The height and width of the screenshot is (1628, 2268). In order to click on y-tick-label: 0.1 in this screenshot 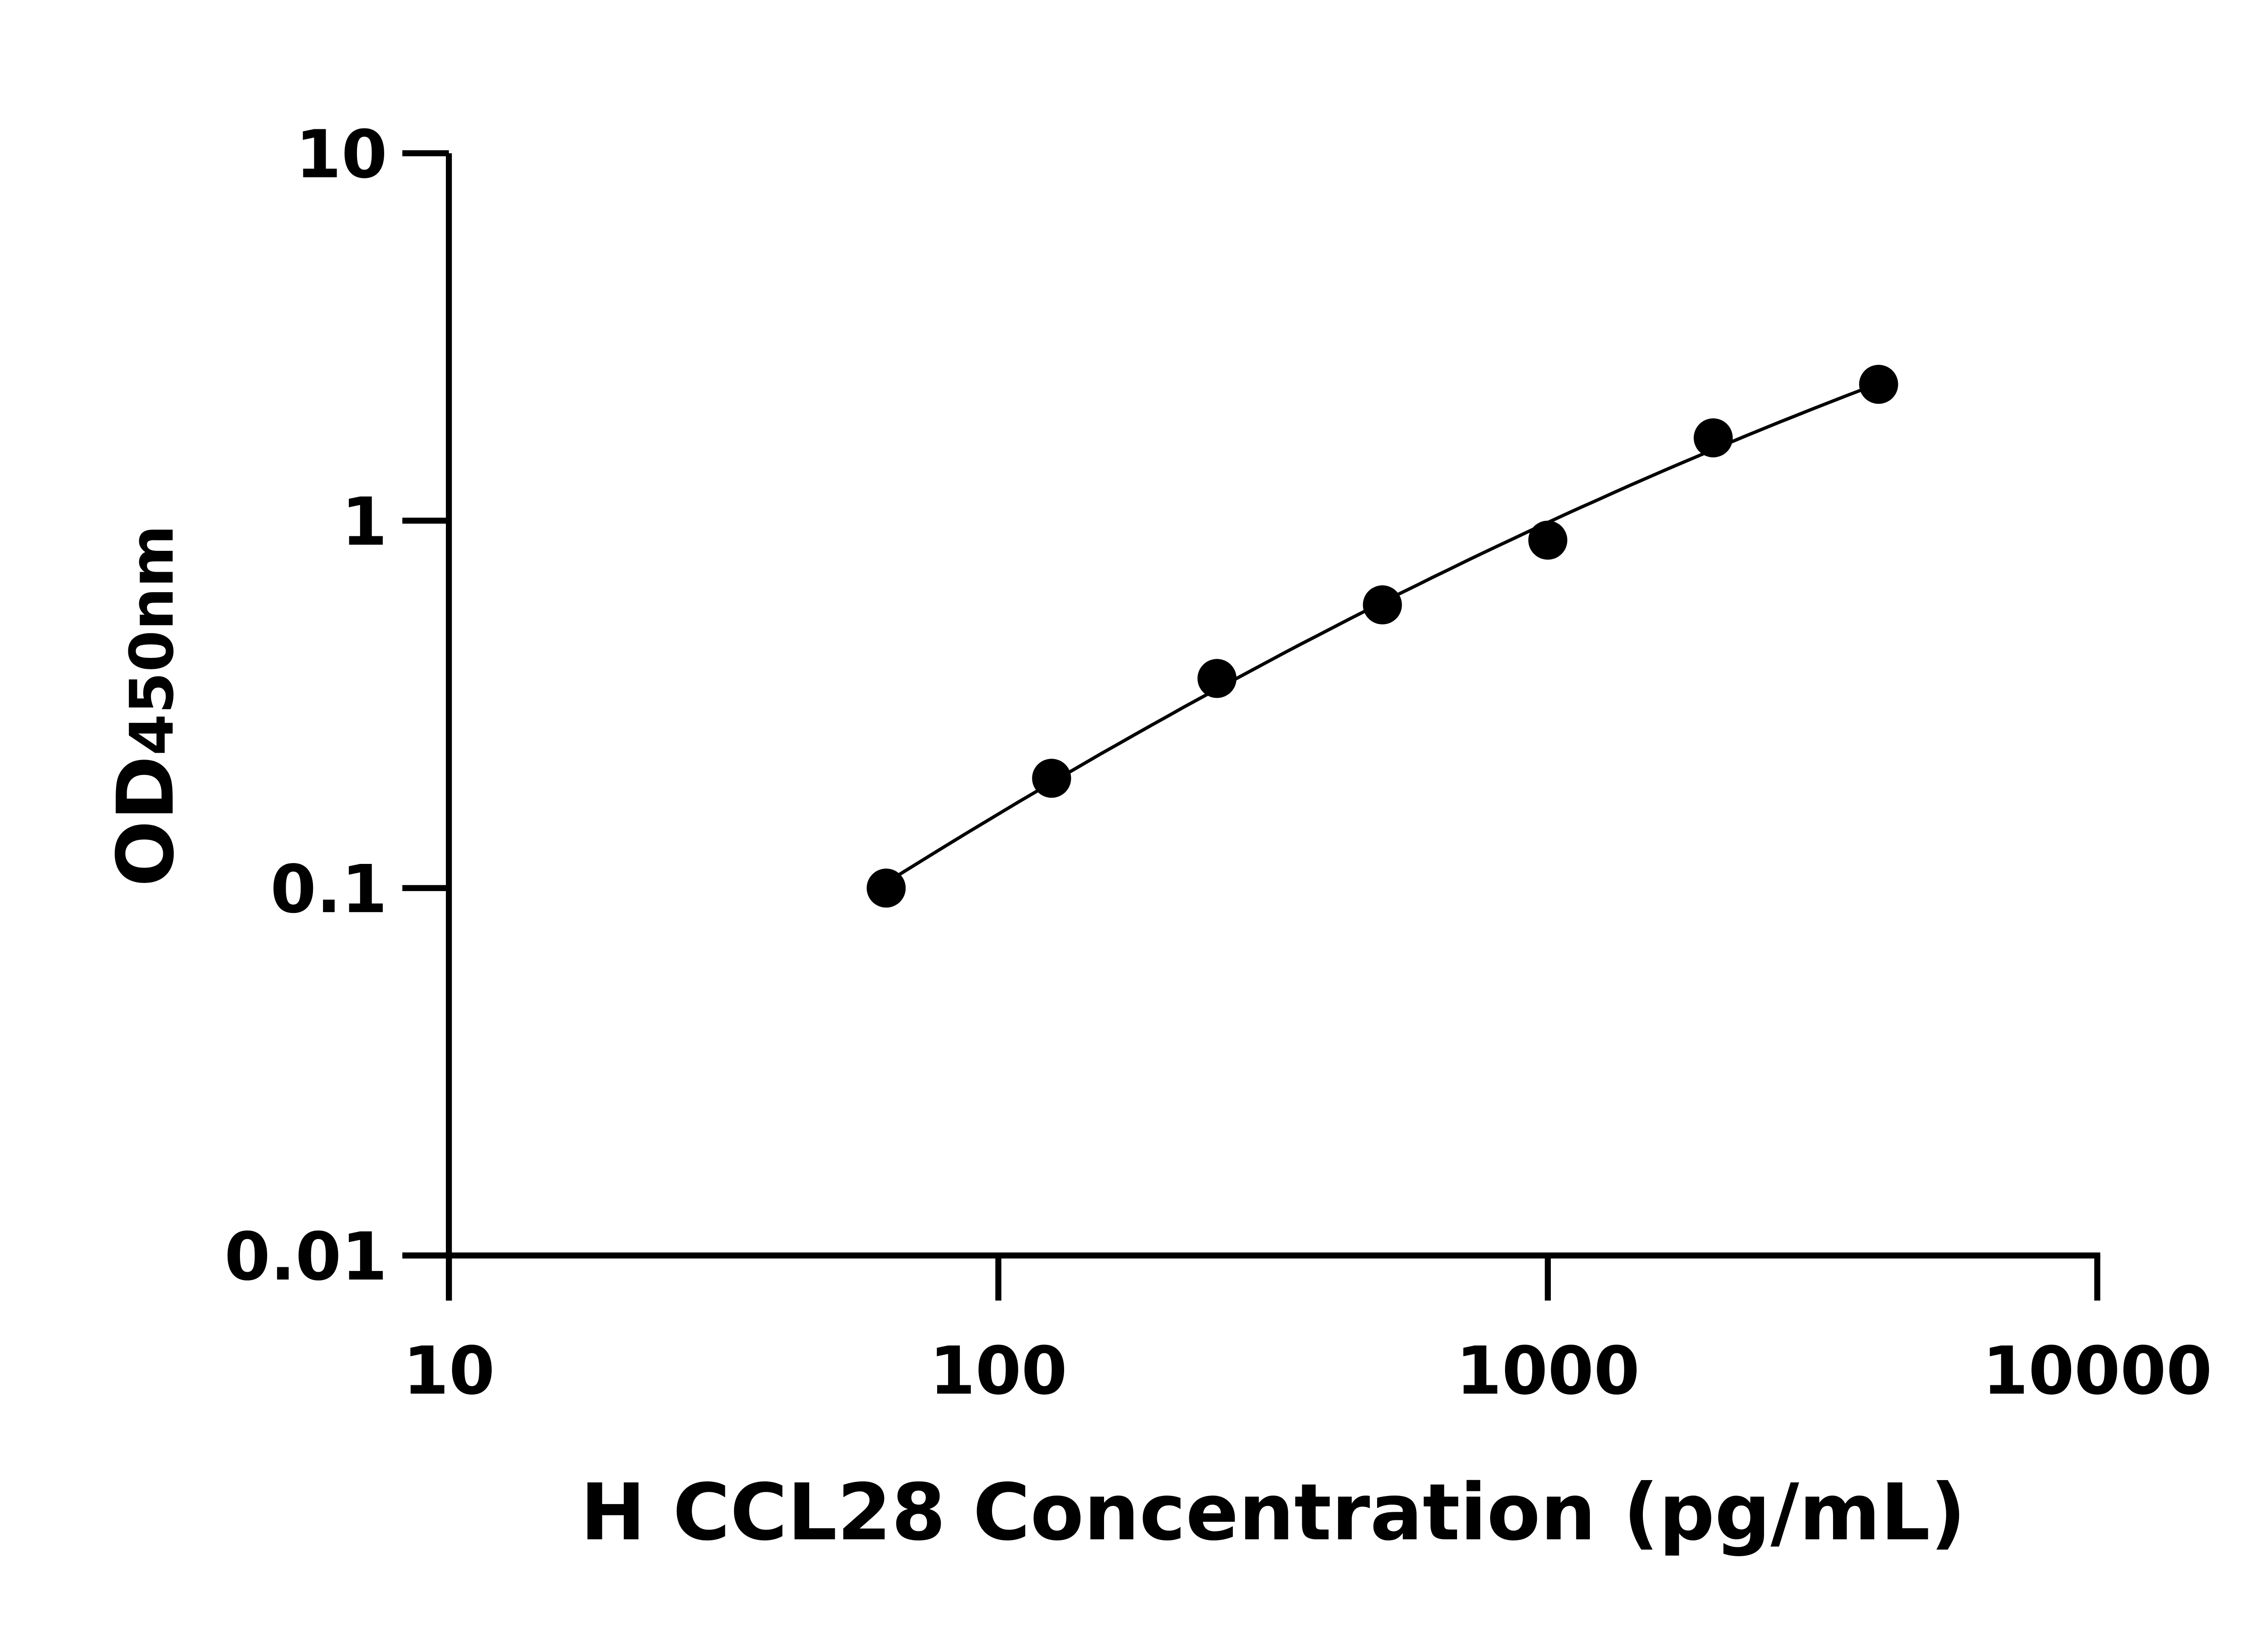, I will do `click(329, 889)`.